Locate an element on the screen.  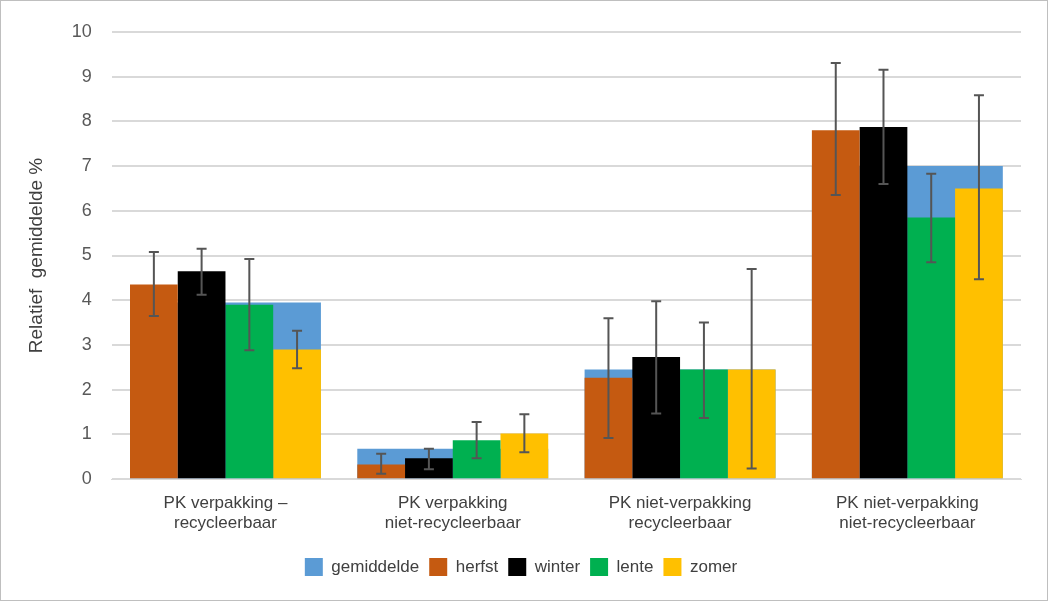
x-tick-label: PK verpakking – recycleerbaar is located at coordinates (225, 513).